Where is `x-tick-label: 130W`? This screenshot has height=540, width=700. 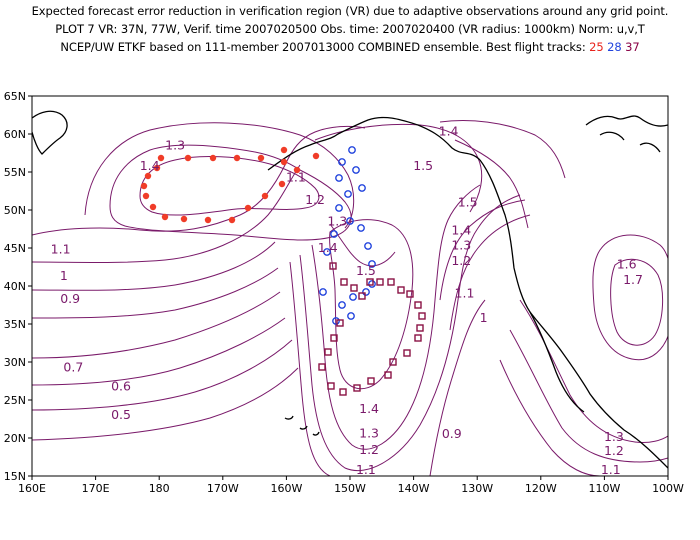 x-tick-label: 130W is located at coordinates (477, 488).